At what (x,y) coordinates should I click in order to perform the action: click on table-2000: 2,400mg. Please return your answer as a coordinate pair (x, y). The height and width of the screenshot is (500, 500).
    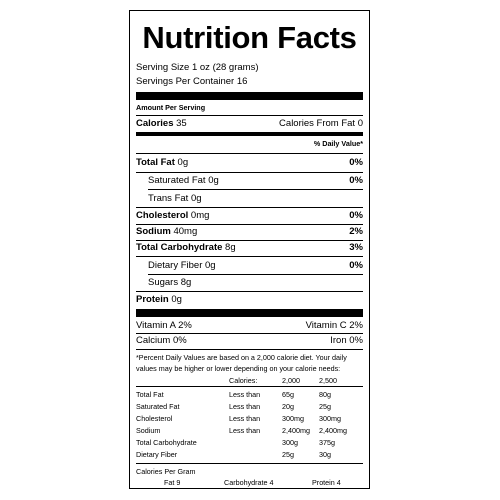
    Looking at the image, I should click on (296, 430).